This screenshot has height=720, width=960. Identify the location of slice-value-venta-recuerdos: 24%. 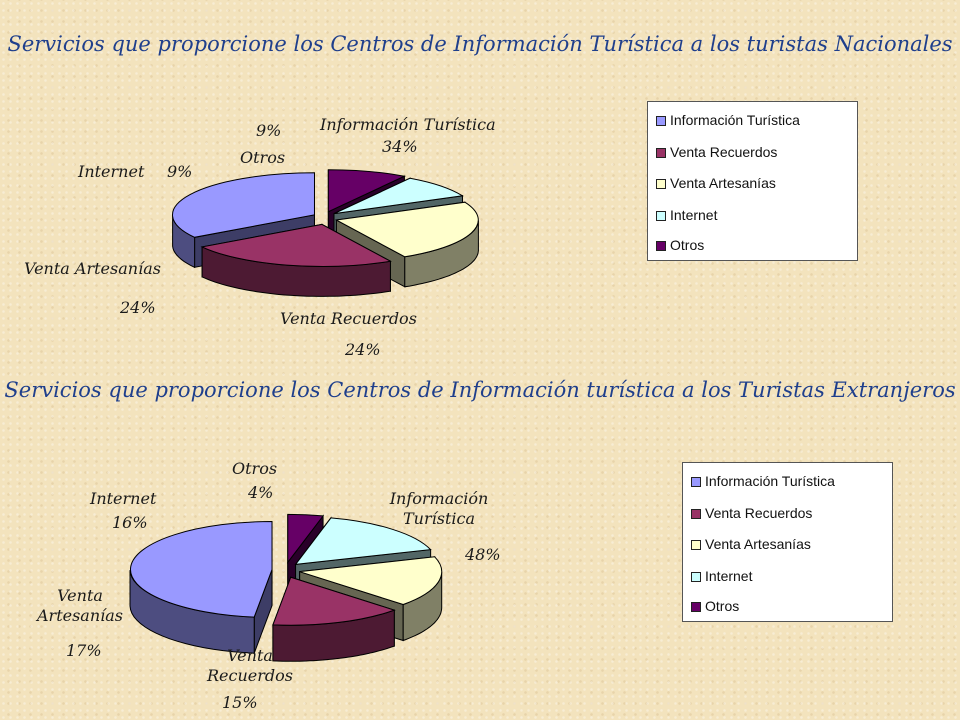
(363, 349).